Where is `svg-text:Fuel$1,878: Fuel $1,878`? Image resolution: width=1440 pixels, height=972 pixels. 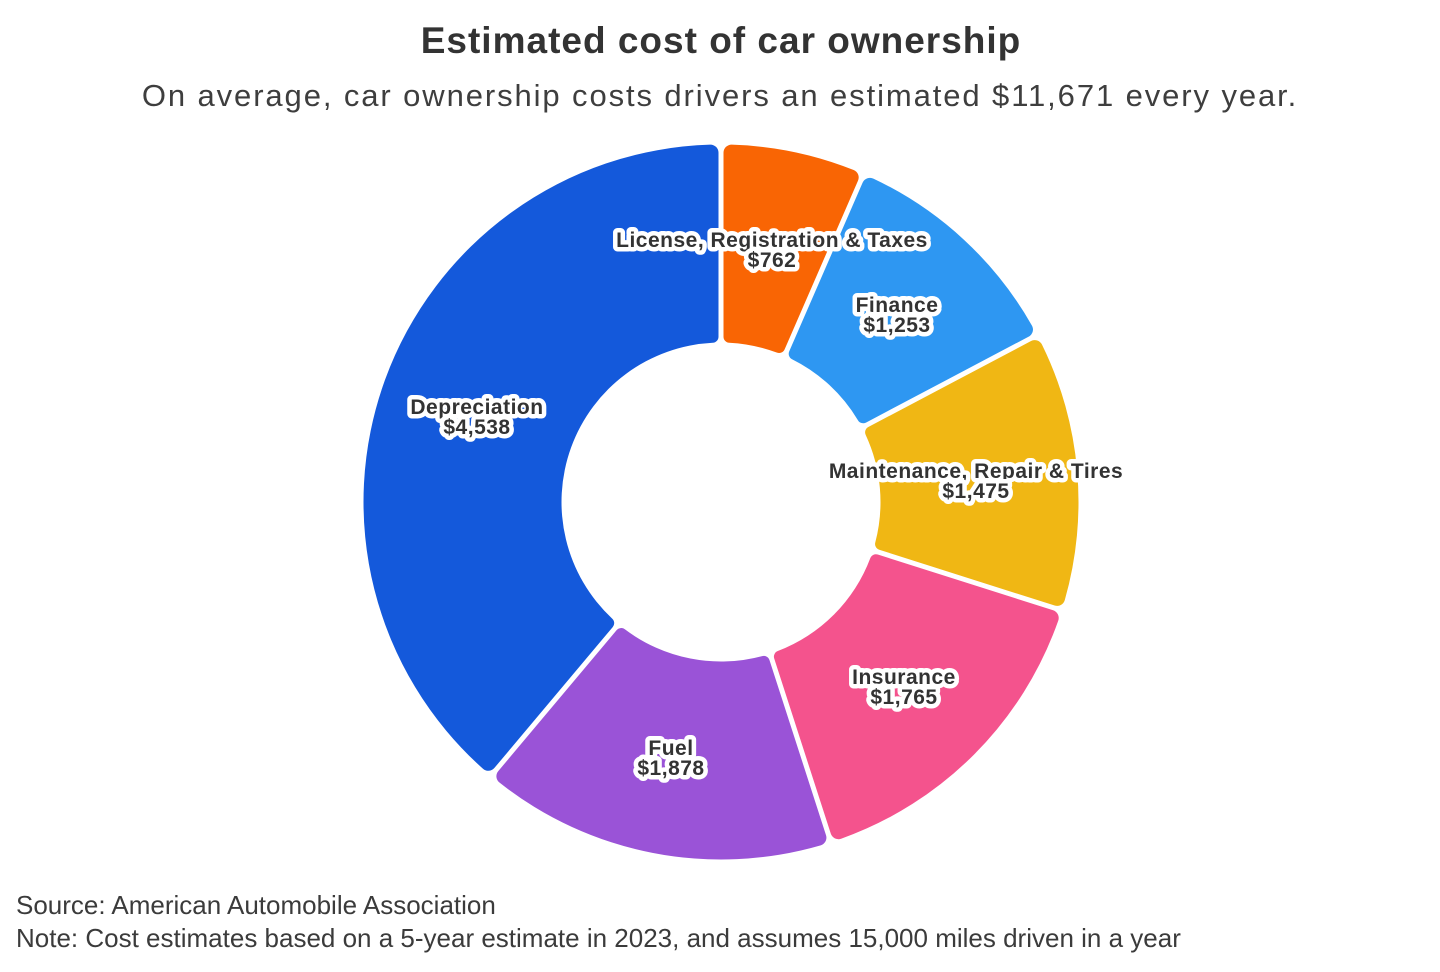 svg-text:Fuel$1,878: Fuel $1,878 is located at coordinates (670, 758).